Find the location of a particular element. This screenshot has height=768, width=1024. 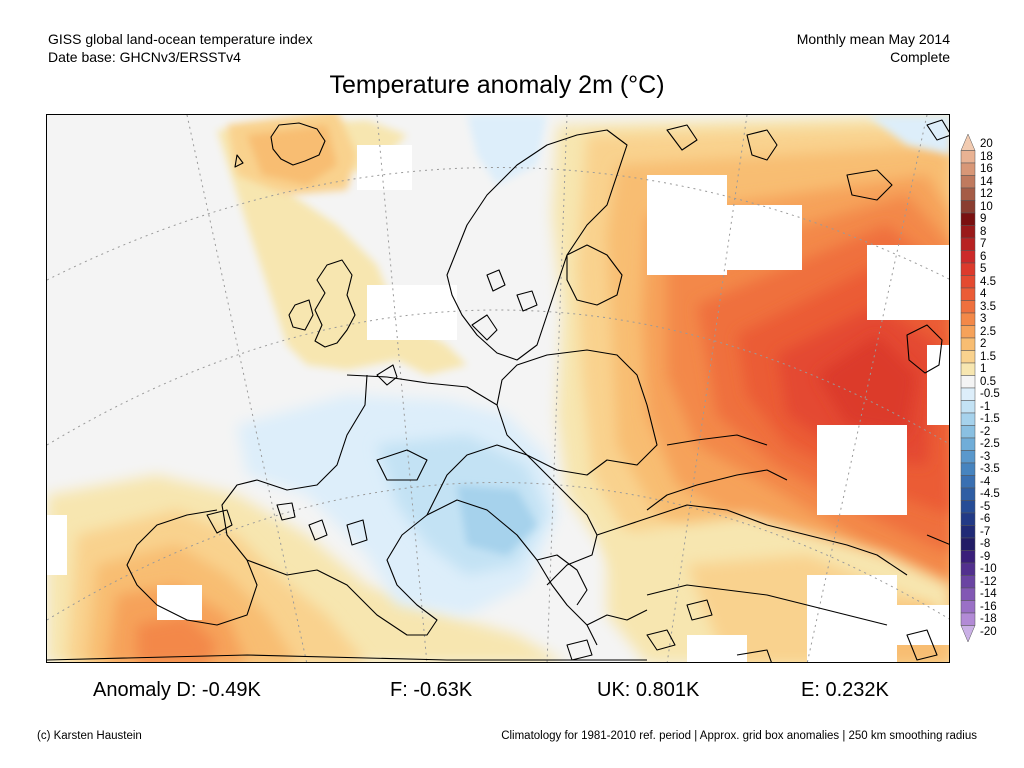

colorbar-label: 4 is located at coordinates (983, 294).